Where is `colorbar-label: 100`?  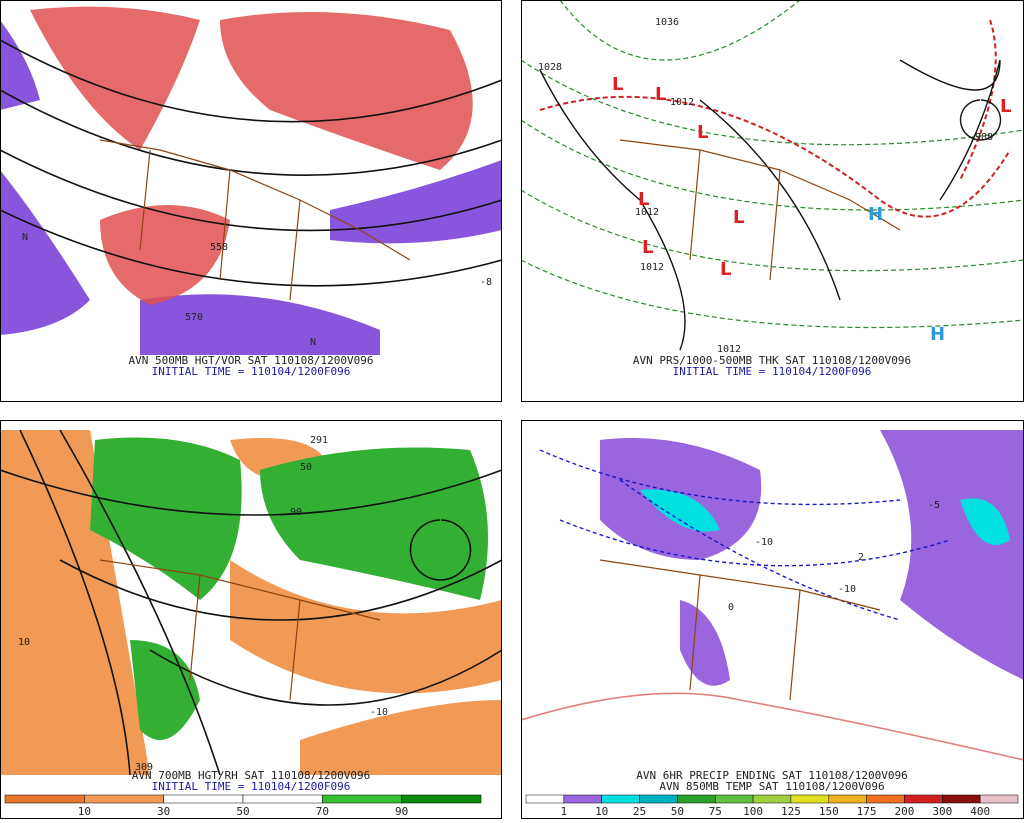
colorbar-label: 100 is located at coordinates (753, 811).